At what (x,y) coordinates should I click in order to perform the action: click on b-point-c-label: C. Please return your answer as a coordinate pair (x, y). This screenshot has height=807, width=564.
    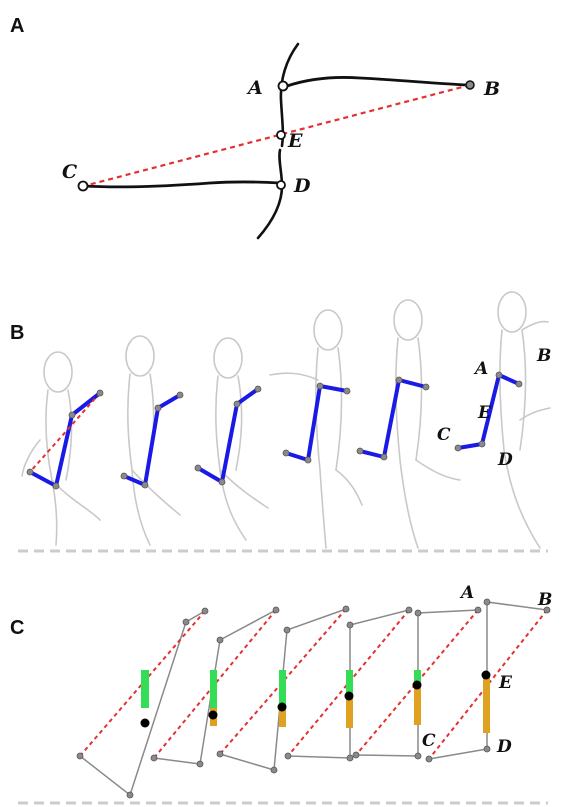
    Looking at the image, I should click on (444, 435).